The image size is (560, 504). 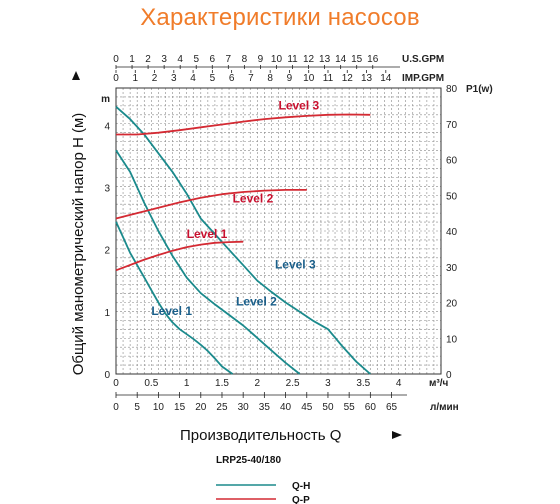 What do you see at coordinates (325, 59) in the screenshot?
I see `tick-label-us-gpm: 13` at bounding box center [325, 59].